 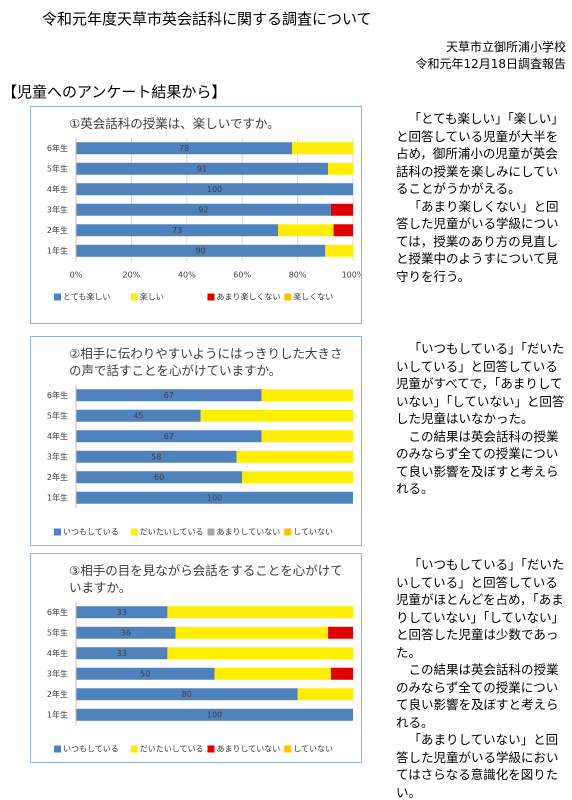 What do you see at coordinates (203, 209) in the screenshot?
I see `data-label: 92` at bounding box center [203, 209].